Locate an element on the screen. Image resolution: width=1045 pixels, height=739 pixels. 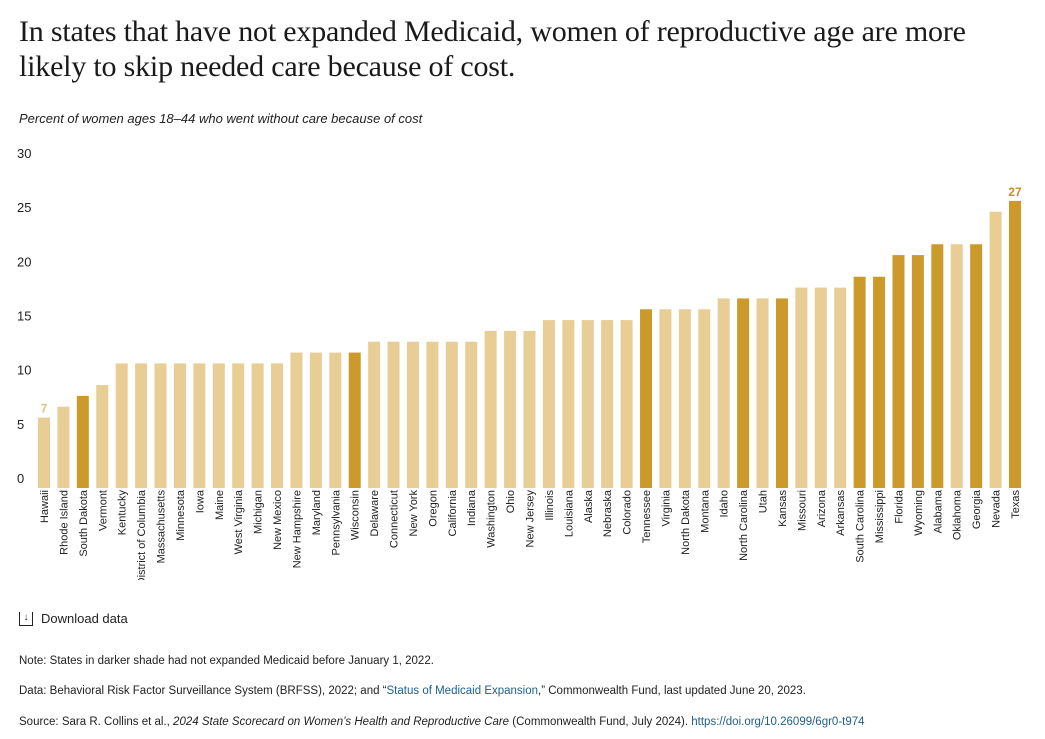
x-tick-label: New Hampshire is located at coordinates (297, 529).